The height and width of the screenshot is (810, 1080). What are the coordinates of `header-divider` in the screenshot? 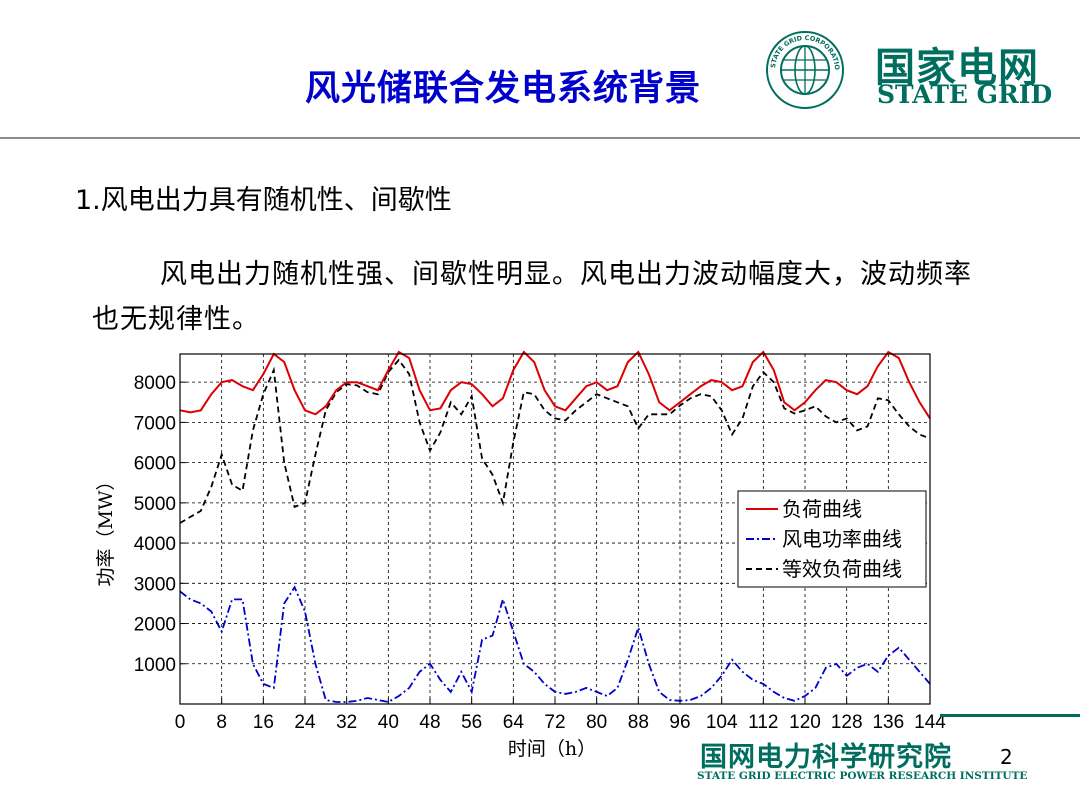 It's located at (540, 138).